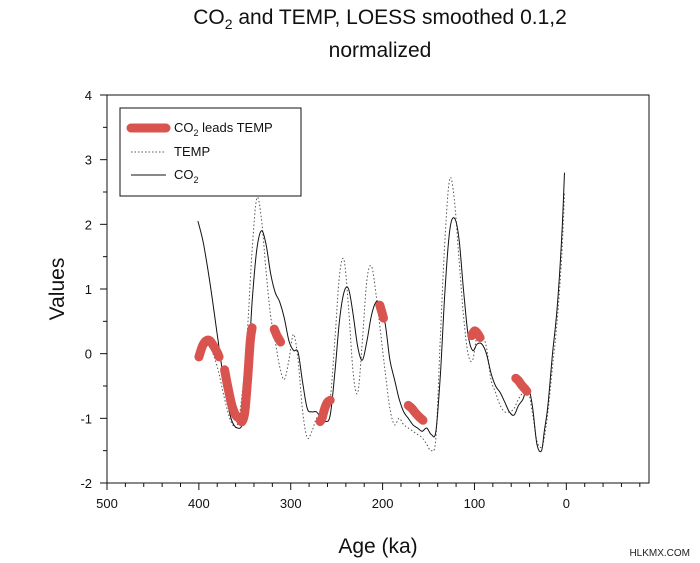  What do you see at coordinates (88, 160) in the screenshot?
I see `y-tick-label: 3` at bounding box center [88, 160].